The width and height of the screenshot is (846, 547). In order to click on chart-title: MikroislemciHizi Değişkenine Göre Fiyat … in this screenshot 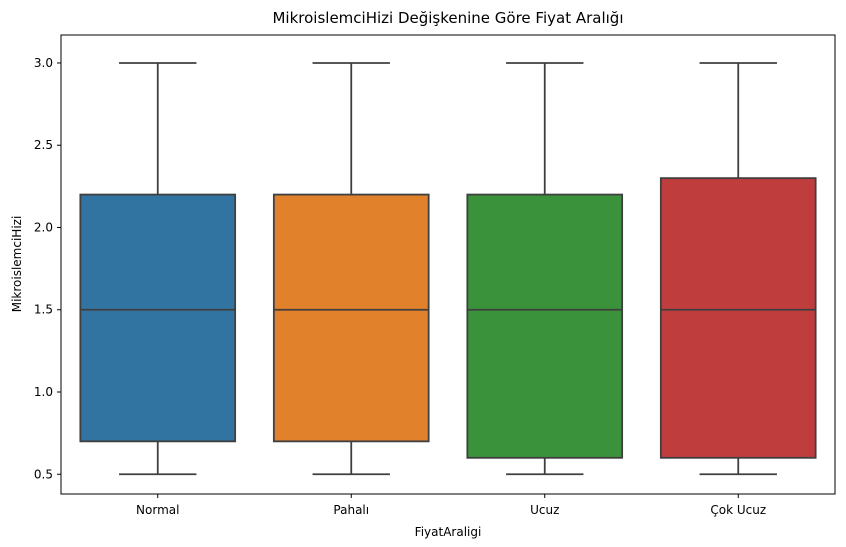, I will do `click(447, 18)`.